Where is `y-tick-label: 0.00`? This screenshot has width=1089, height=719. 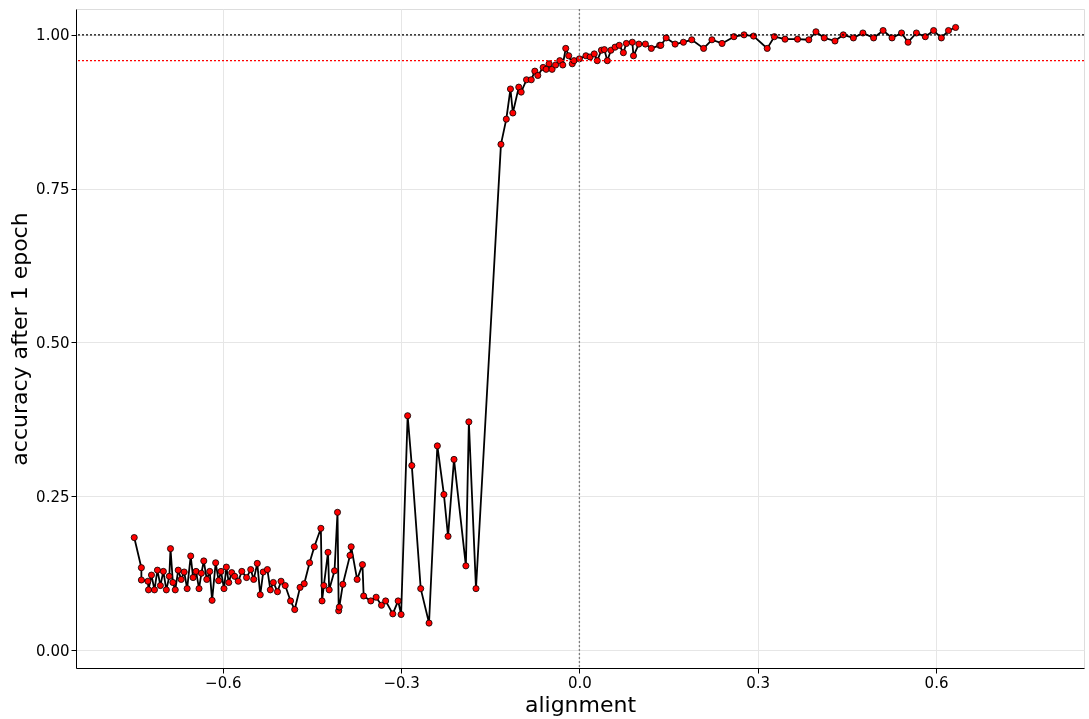 y-tick-label: 0.00 is located at coordinates (53, 650).